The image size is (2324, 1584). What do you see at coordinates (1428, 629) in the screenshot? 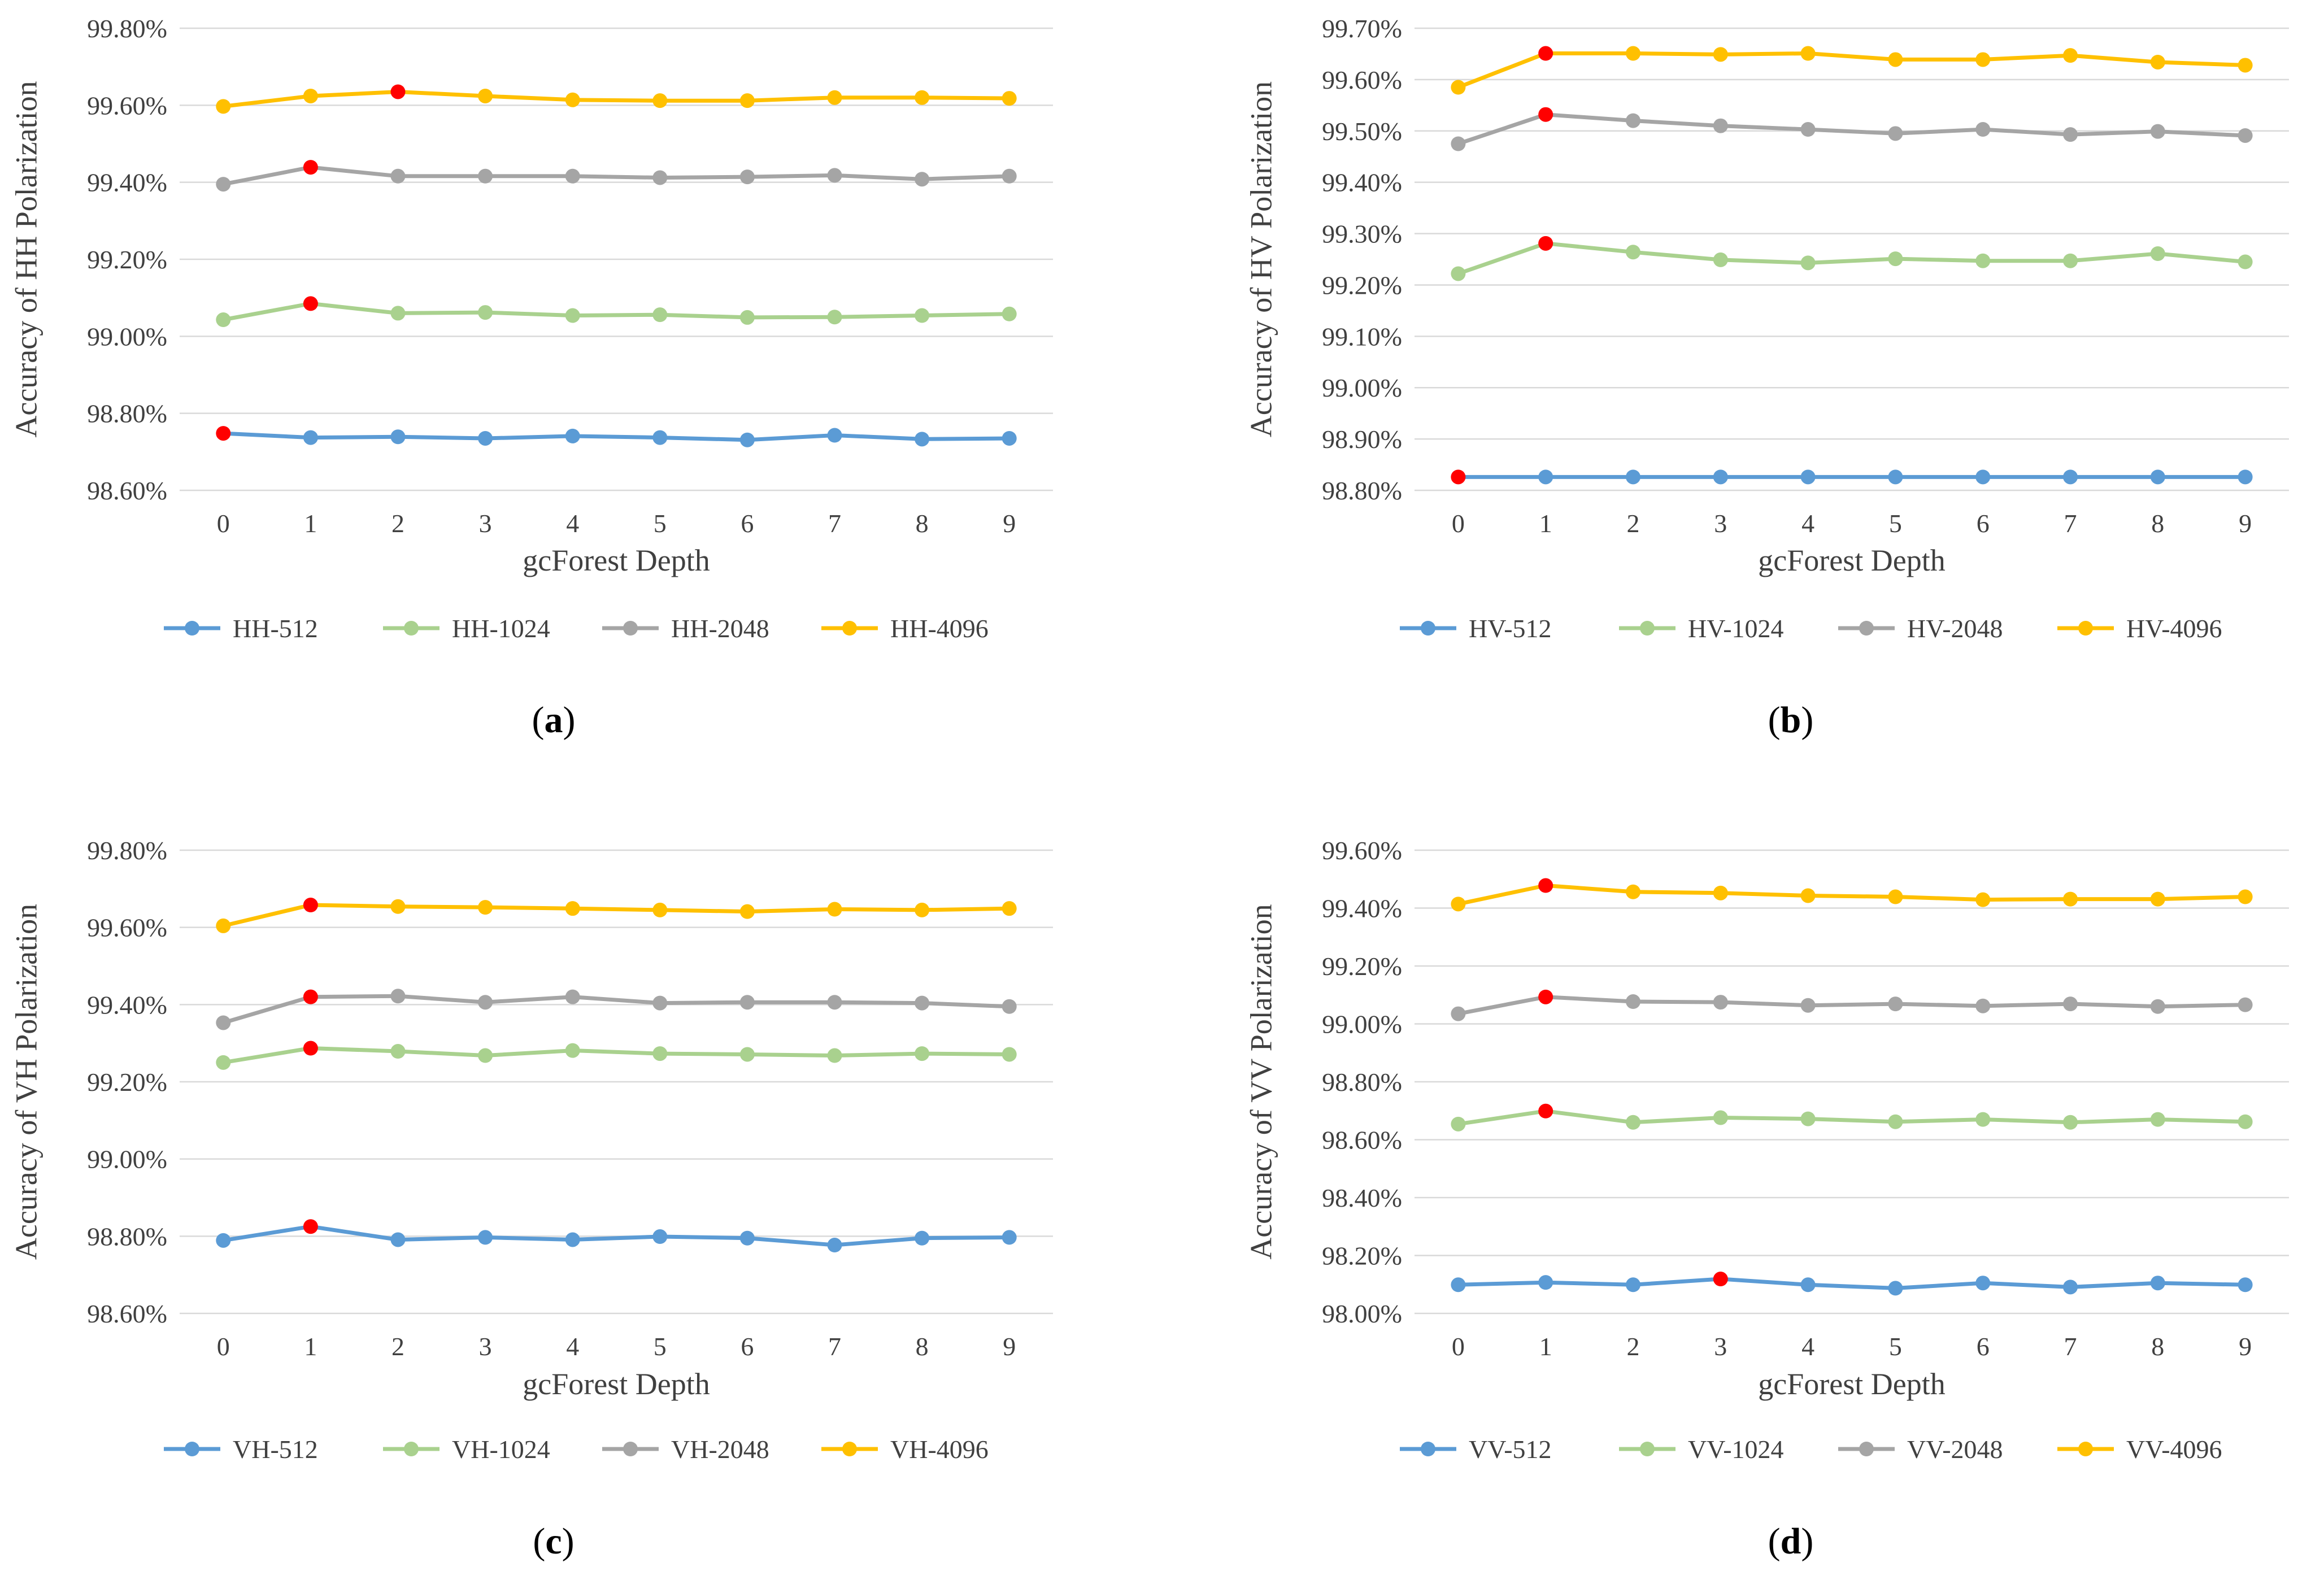
I see `panel-b-legend-marker` at bounding box center [1428, 629].